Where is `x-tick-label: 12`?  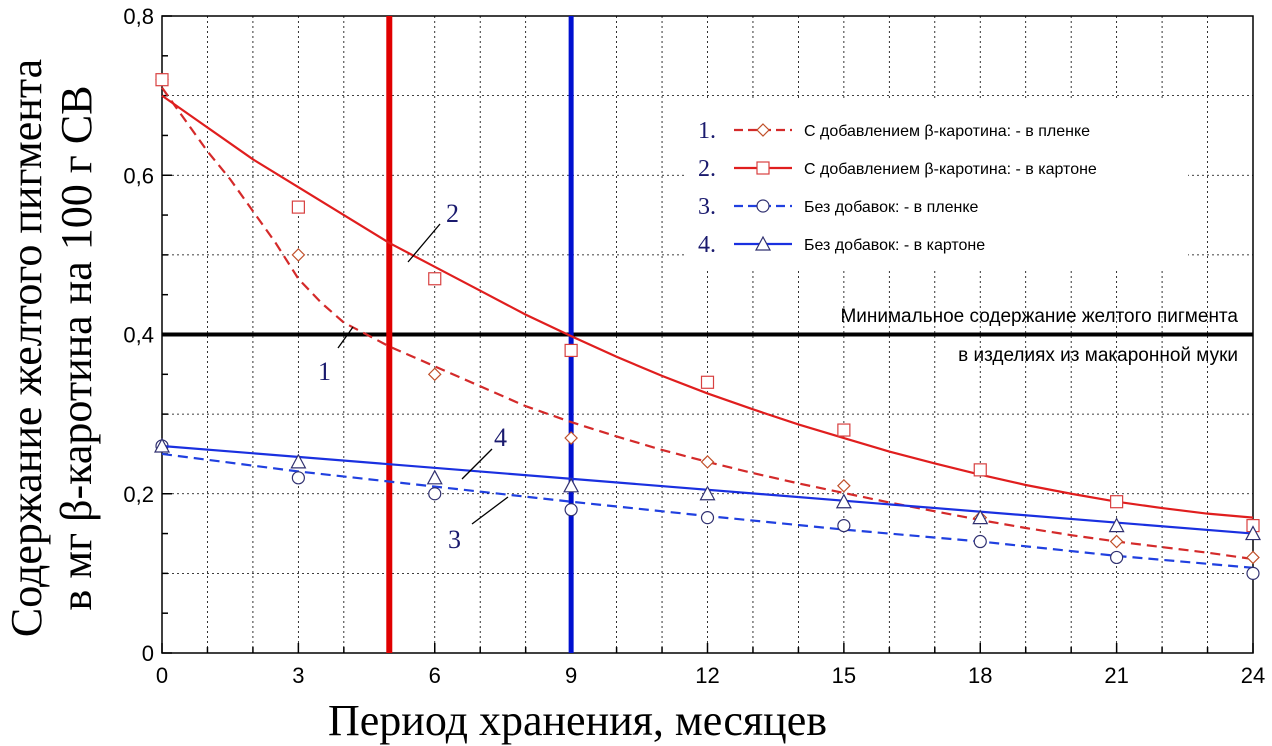 x-tick-label: 12 is located at coordinates (707, 675).